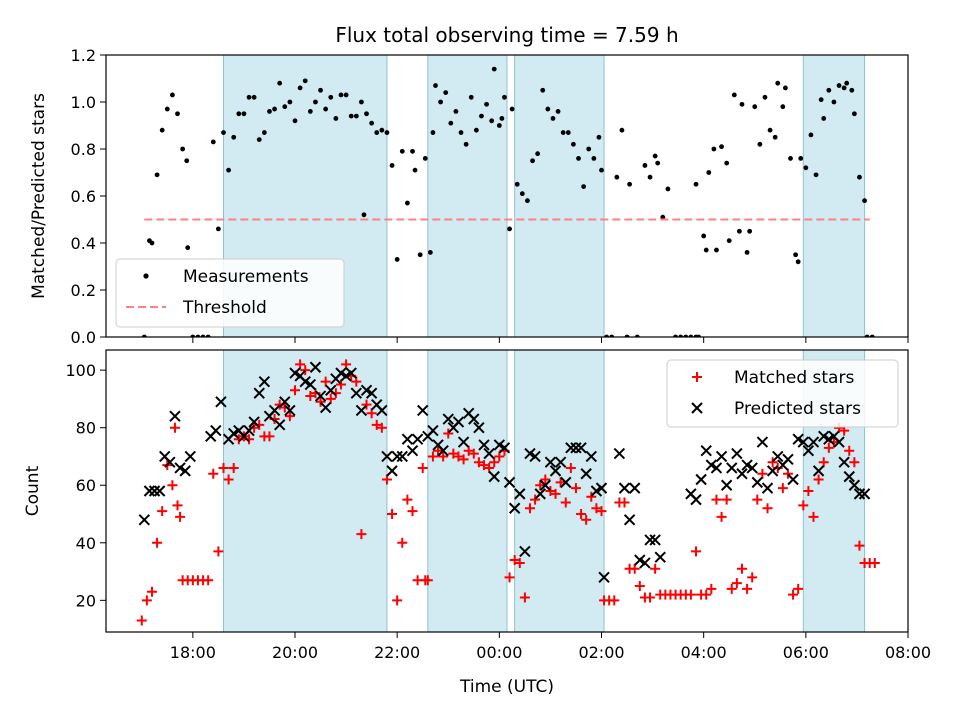 The width and height of the screenshot is (960, 720). Describe the element at coordinates (397, 652) in the screenshot. I see `x-tick-label: 22:00` at that location.